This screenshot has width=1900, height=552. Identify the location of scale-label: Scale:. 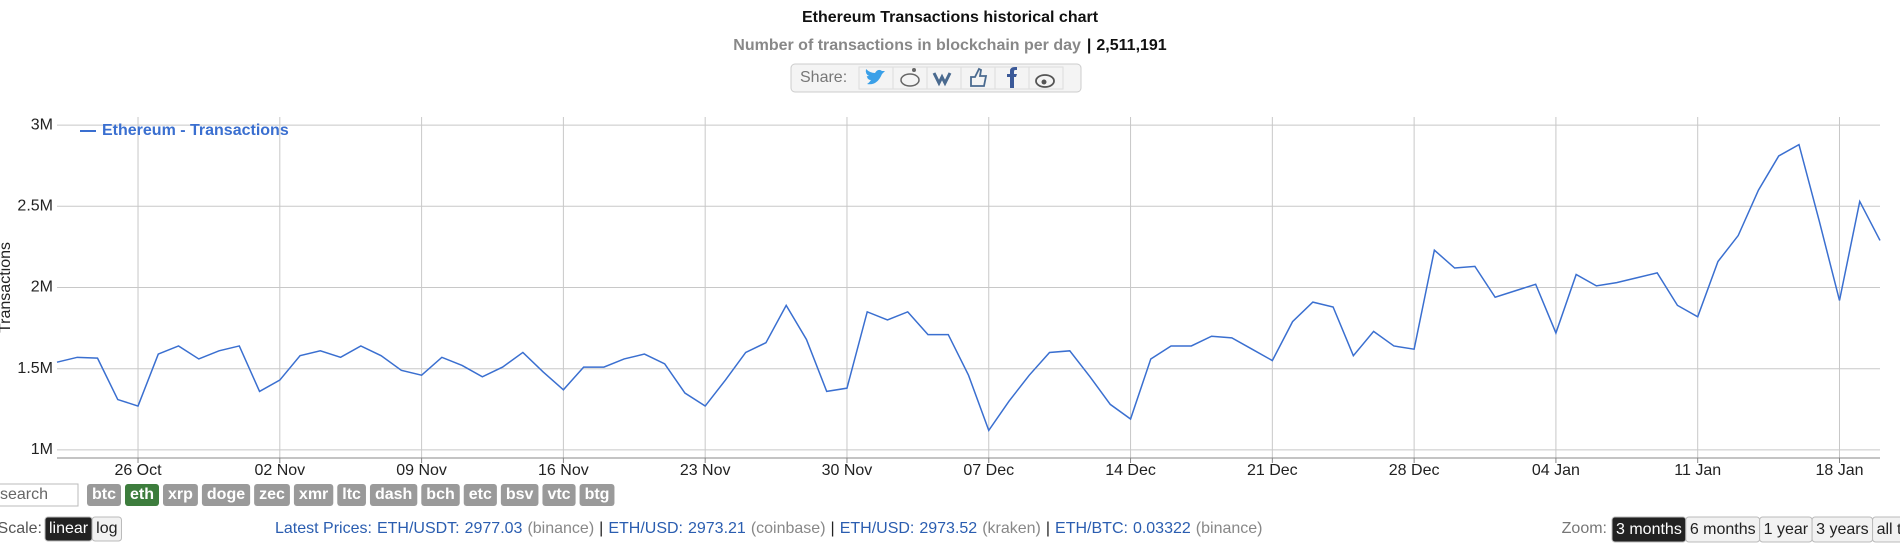
(21, 528).